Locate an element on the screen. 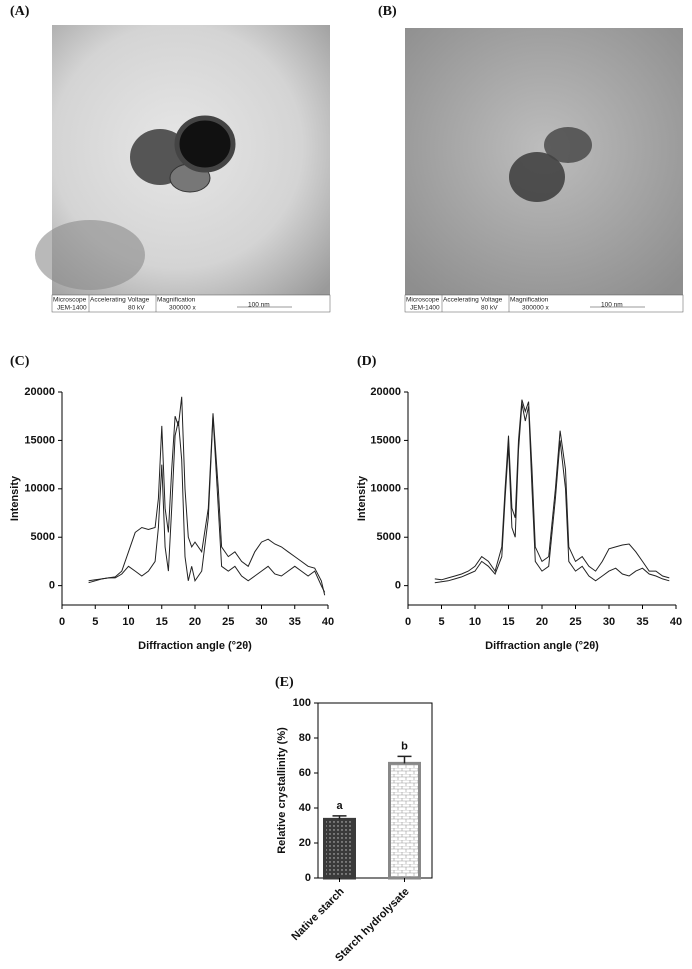  panel-label: (E) is located at coordinates (284, 682).